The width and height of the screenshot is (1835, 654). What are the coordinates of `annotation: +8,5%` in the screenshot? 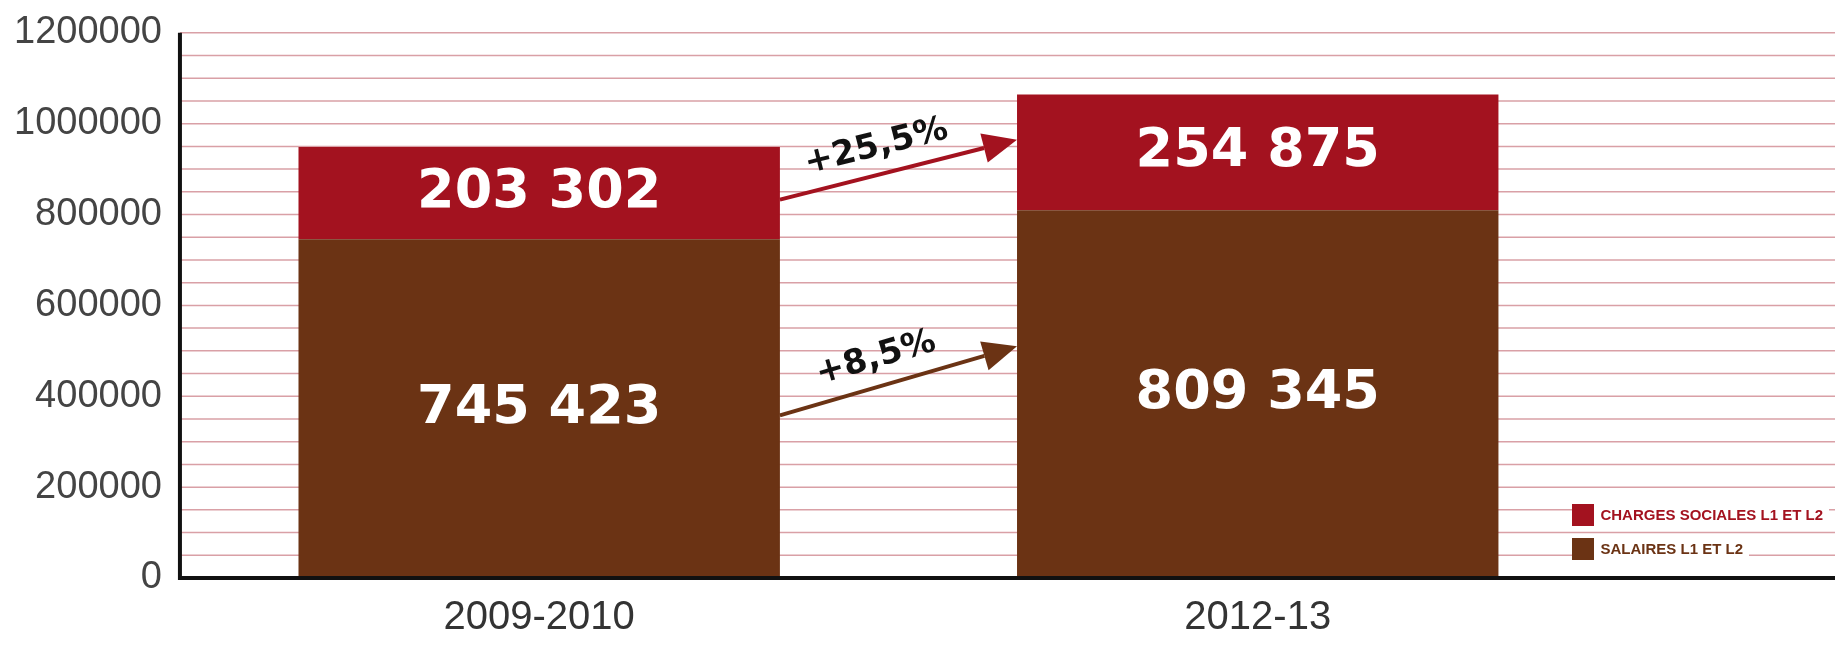 It's located at (875, 355).